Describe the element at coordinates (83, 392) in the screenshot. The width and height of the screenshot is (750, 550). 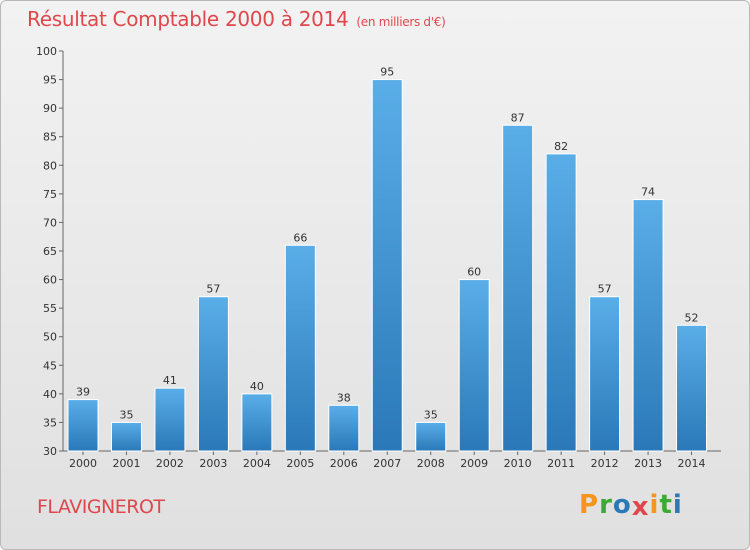
I see `value-label-2000: 39` at that location.